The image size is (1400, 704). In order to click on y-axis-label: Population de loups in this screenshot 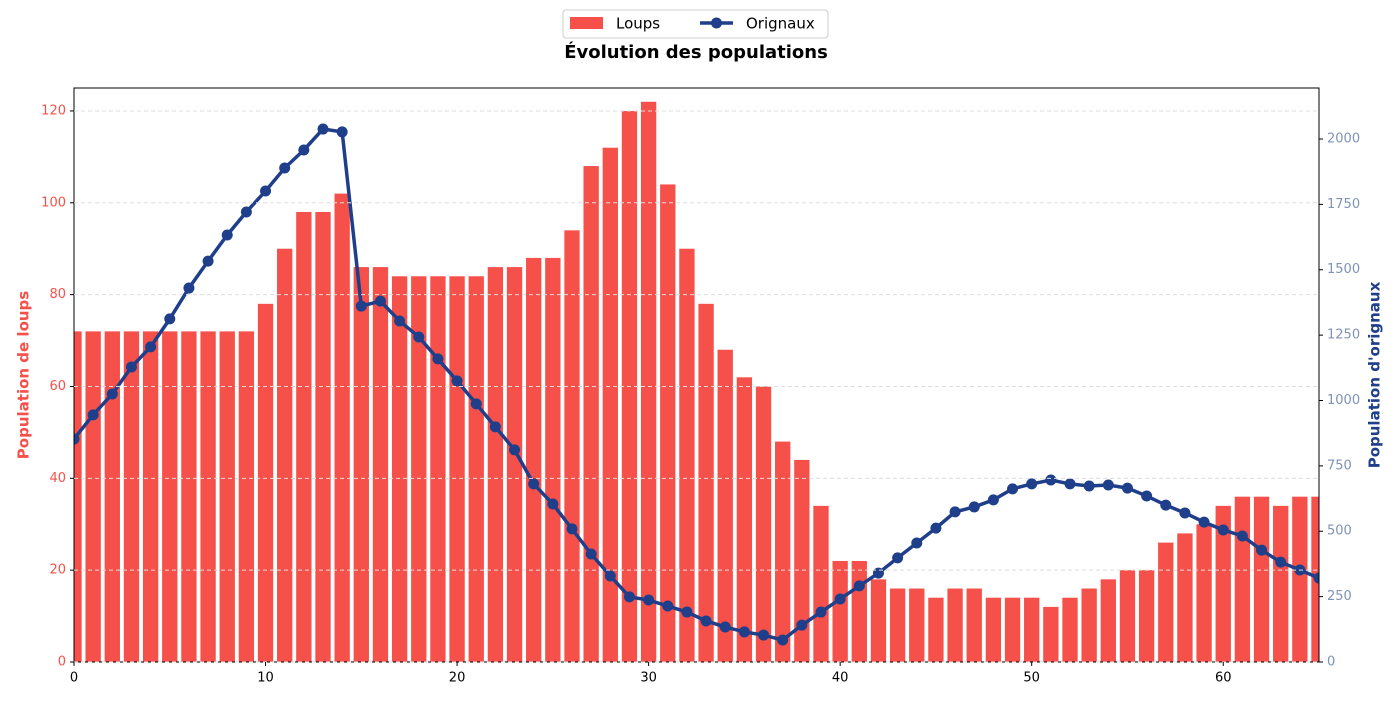, I will do `click(24, 375)`.